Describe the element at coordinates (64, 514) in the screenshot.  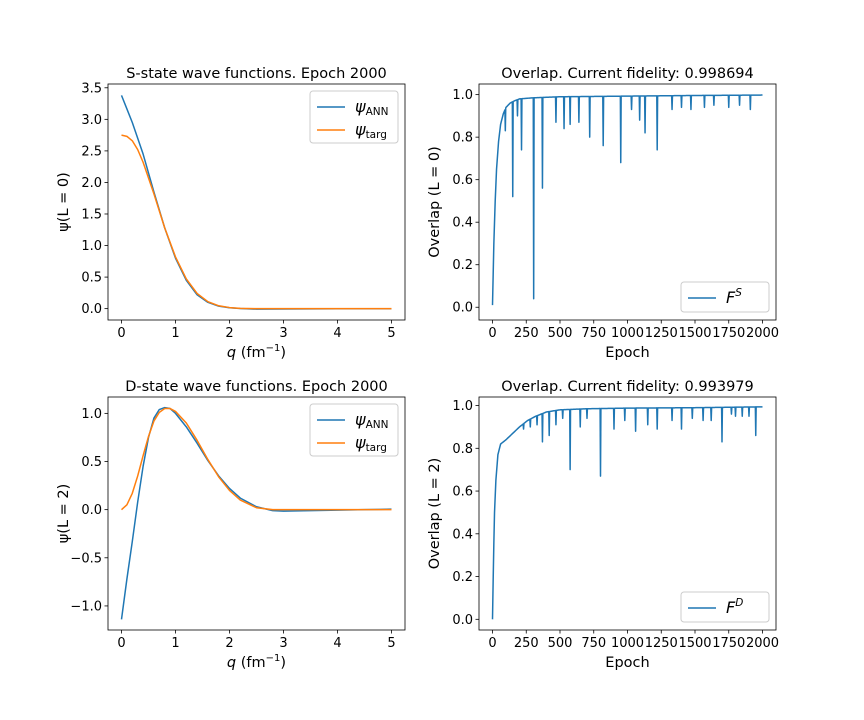
I see `y-axis-label: ψ(L = 2)` at that location.